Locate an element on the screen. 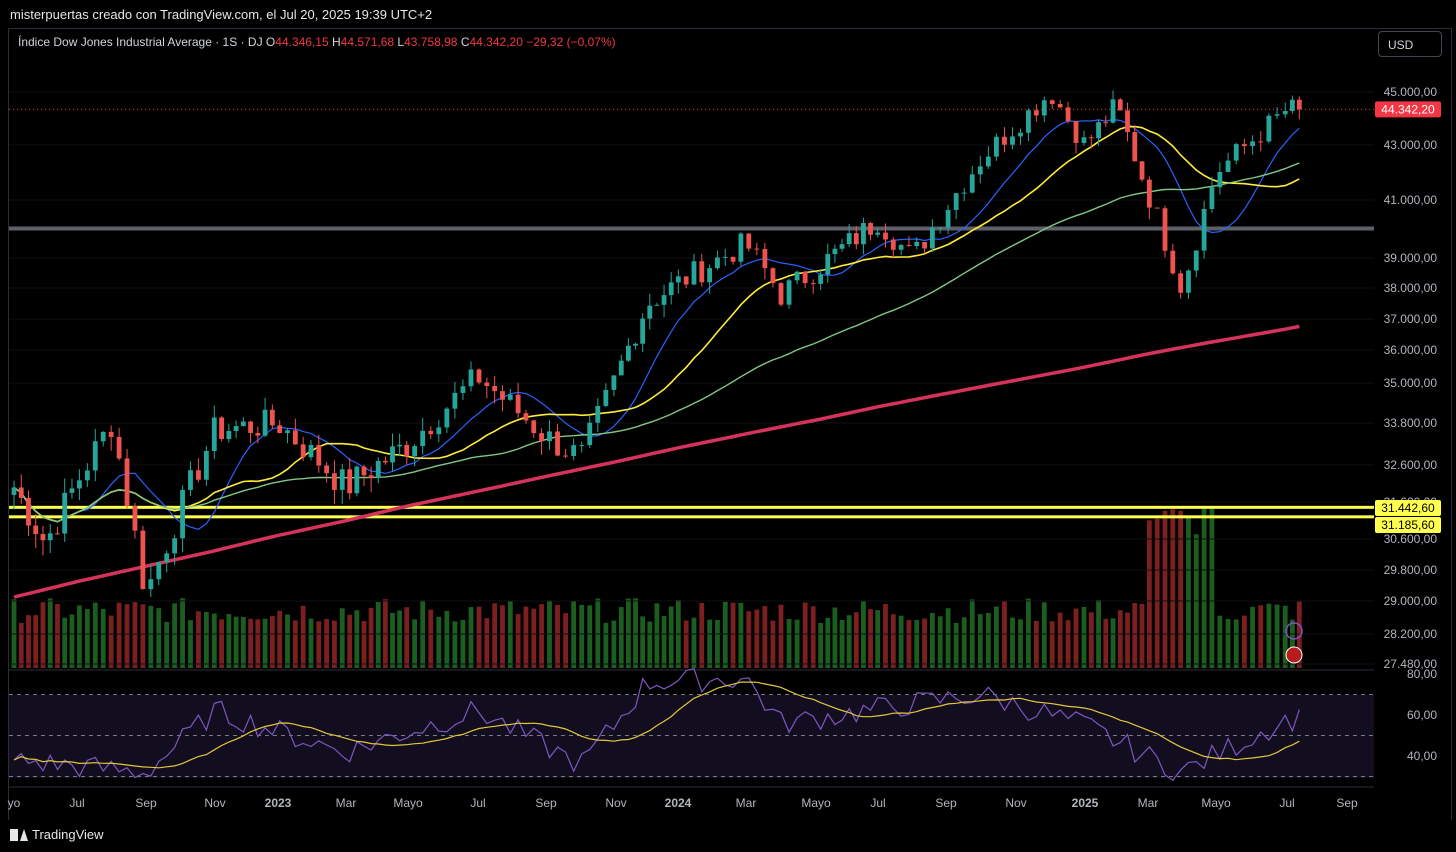  brand-text: TradingView is located at coordinates (68, 834).